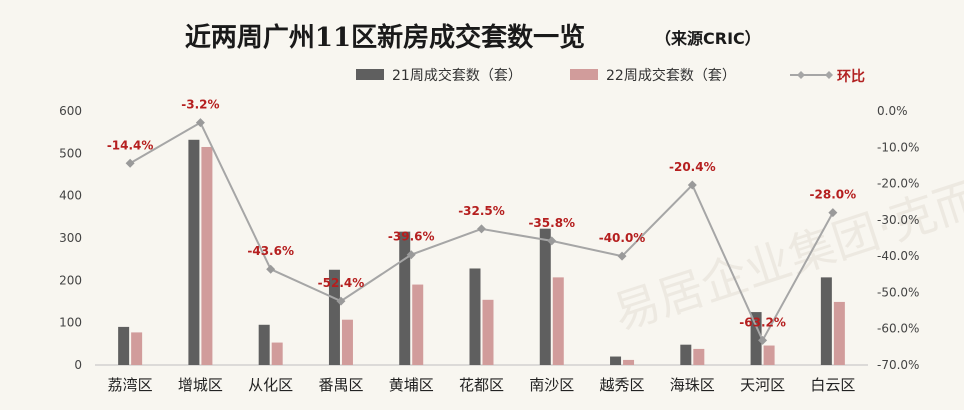  Describe the element at coordinates (340, 385) in the screenshot. I see `category-label: 番禺区` at that location.